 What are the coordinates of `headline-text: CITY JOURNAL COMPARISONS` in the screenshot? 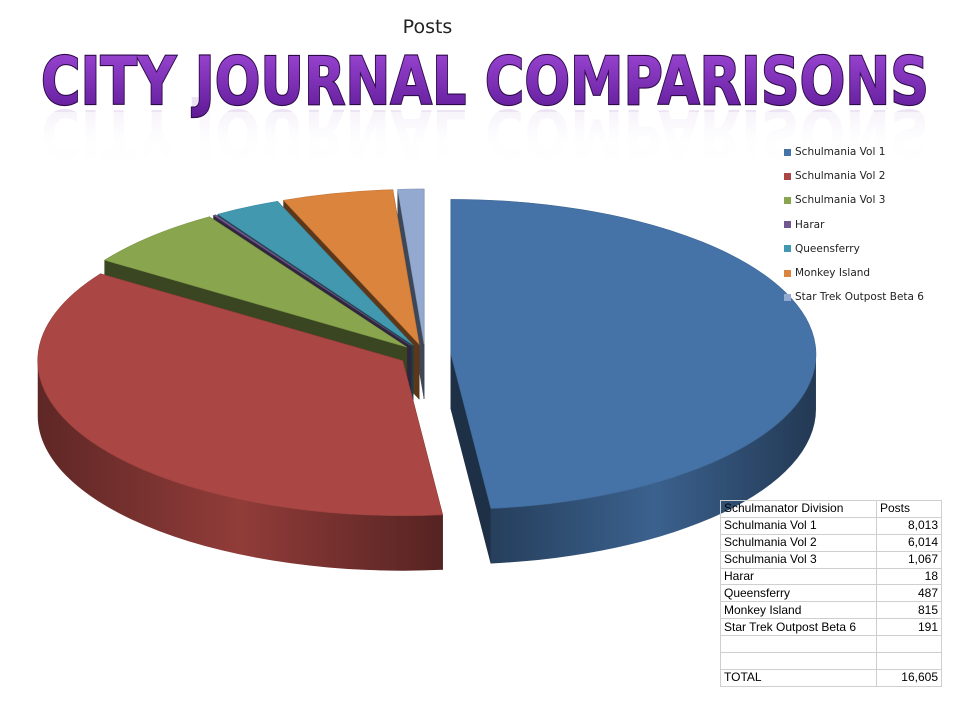 It's located at (485, 81).